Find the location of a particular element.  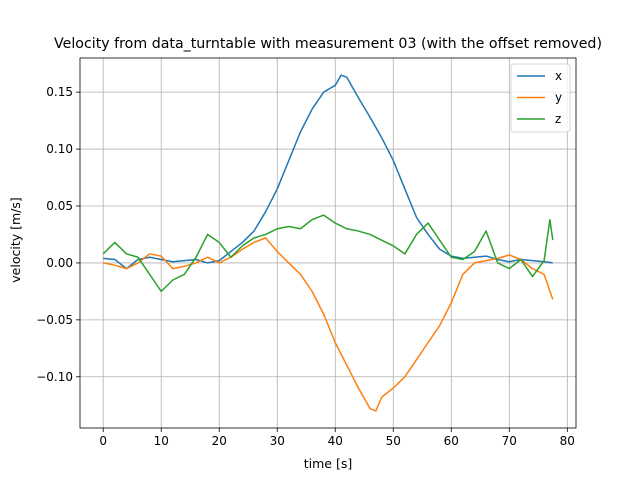

y-axis-label: velocity [m/s] is located at coordinates (15, 239).